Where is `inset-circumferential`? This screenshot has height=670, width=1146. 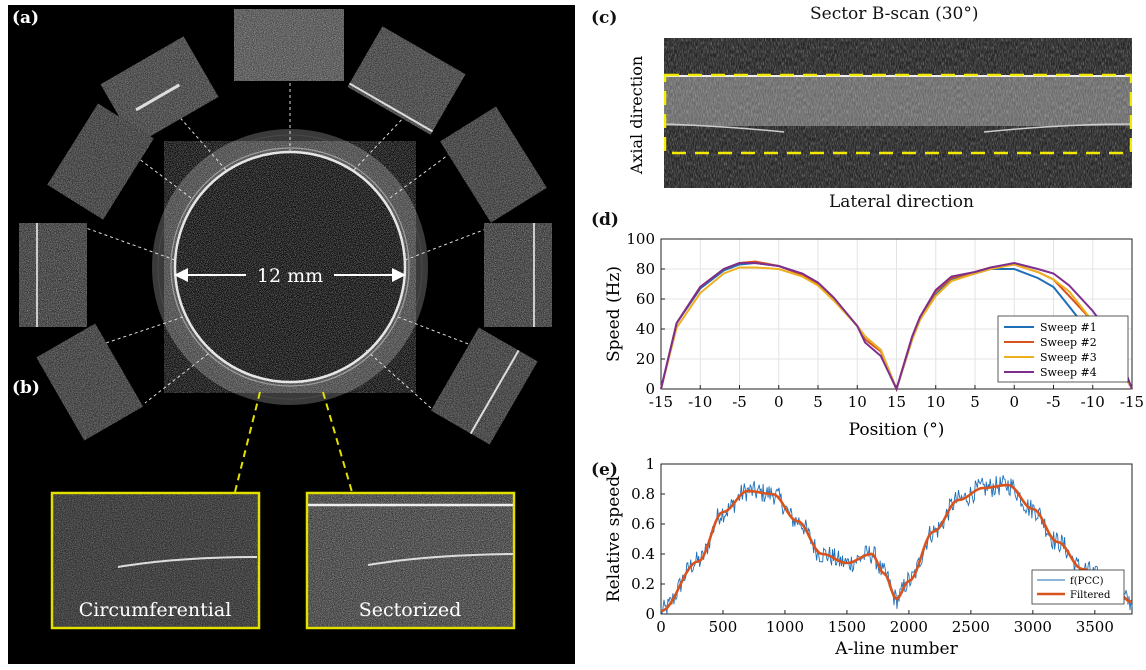 inset-circumferential is located at coordinates (155, 560).